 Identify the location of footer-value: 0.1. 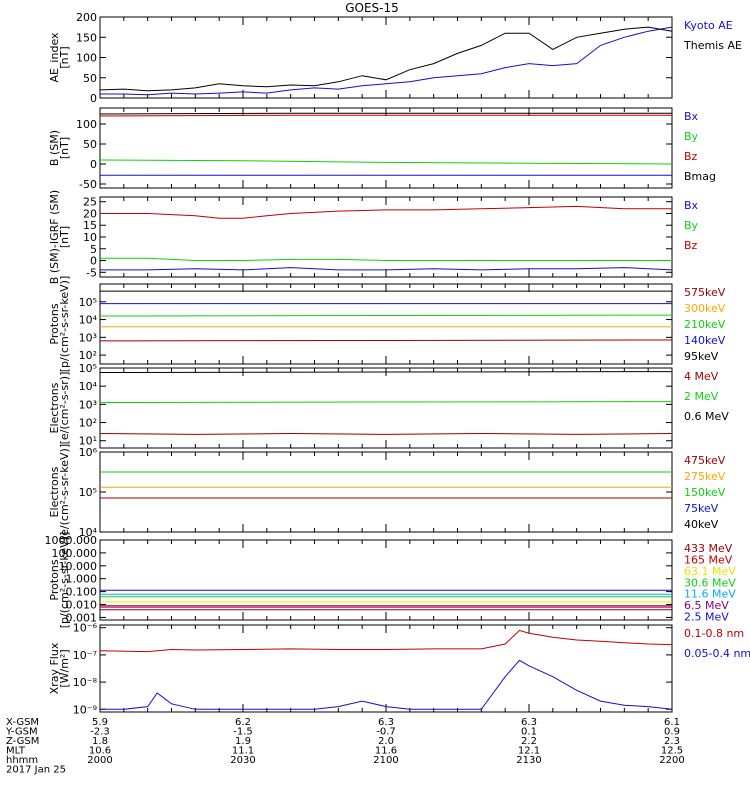
(529, 732).